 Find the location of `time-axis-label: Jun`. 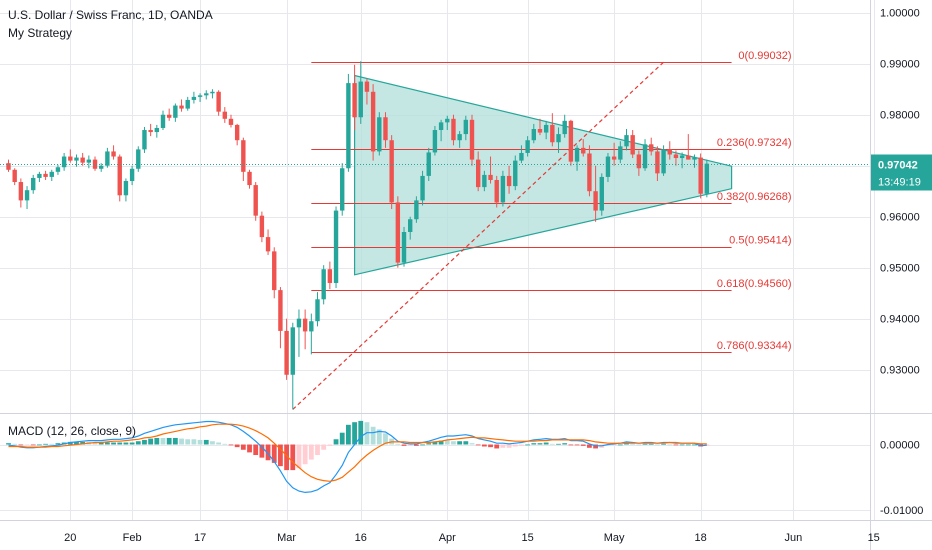

time-axis-label: Jun is located at coordinates (793, 538).